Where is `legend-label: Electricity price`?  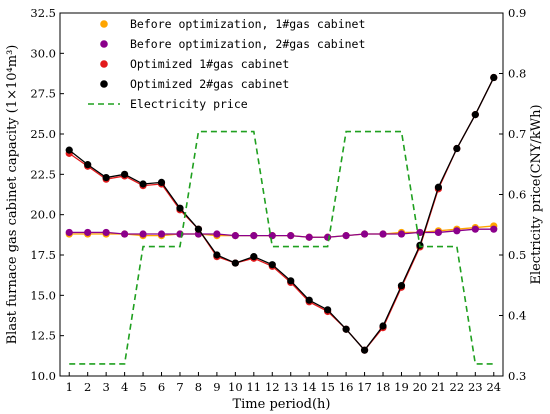 legend-label: Electricity price is located at coordinates (189, 104).